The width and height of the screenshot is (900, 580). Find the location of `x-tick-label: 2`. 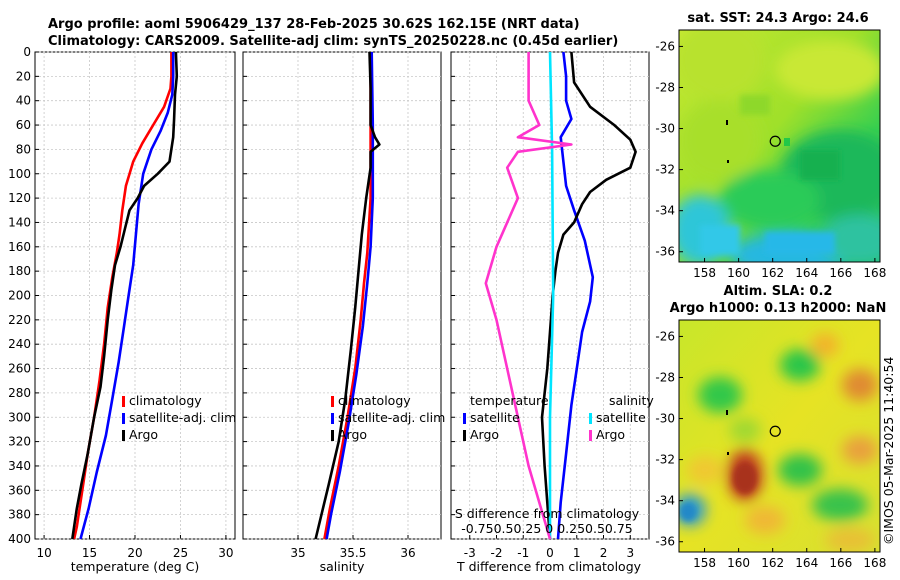

x-tick-label: 2 is located at coordinates (604, 553).